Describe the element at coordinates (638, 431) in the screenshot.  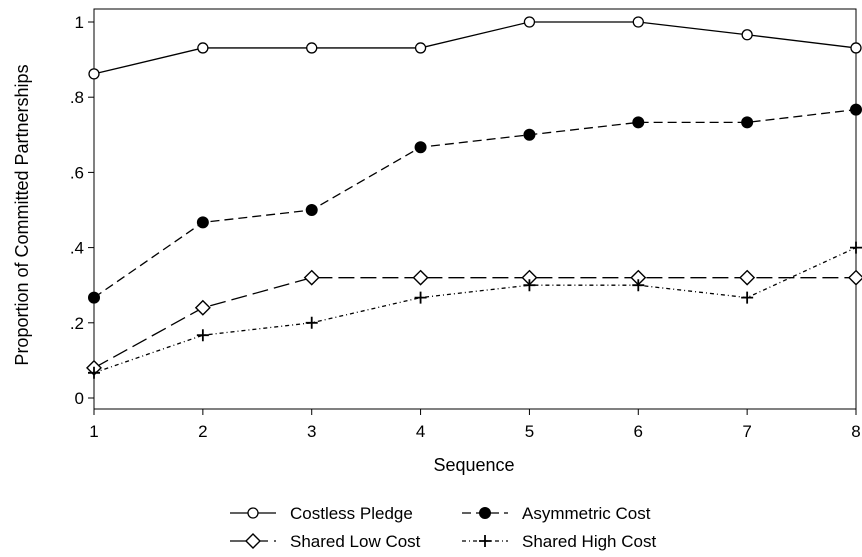
I see `x-tick-label: 6` at that location.